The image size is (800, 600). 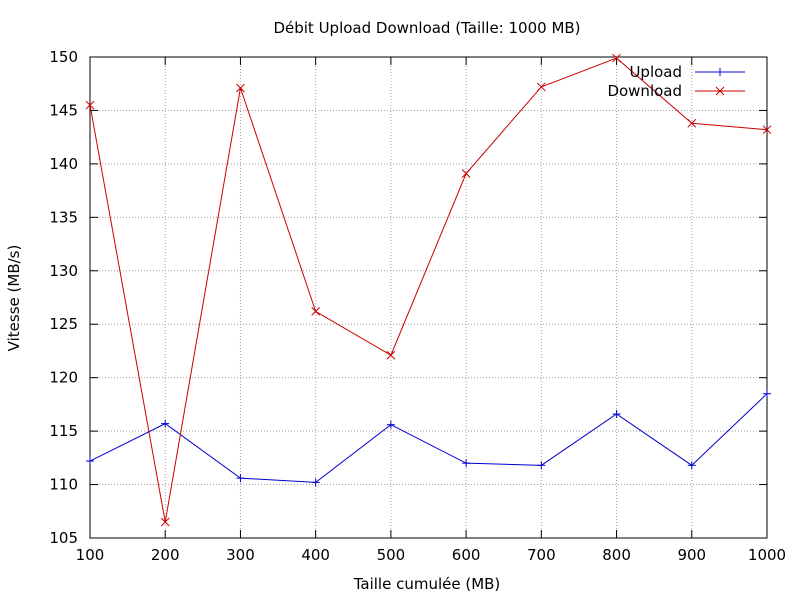 I want to click on x-tick-label: 700, so click(x=541, y=555).